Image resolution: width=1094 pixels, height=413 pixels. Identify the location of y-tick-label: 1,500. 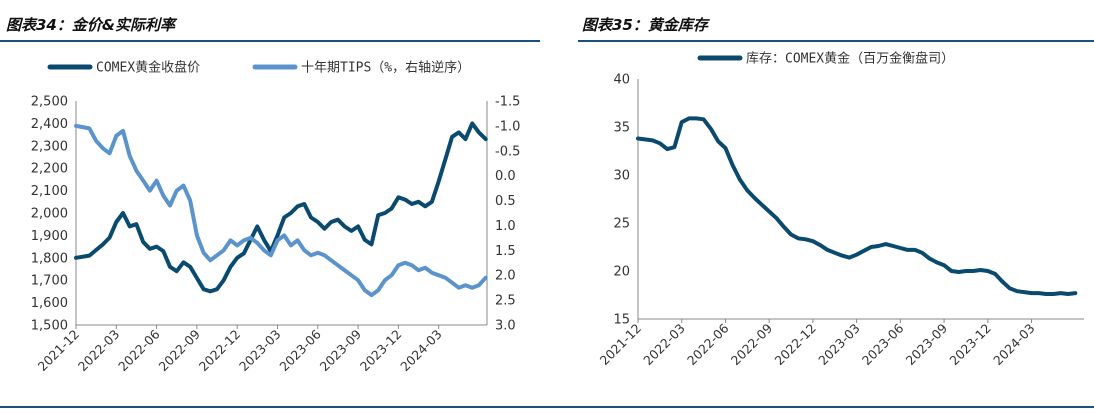
(49, 326).